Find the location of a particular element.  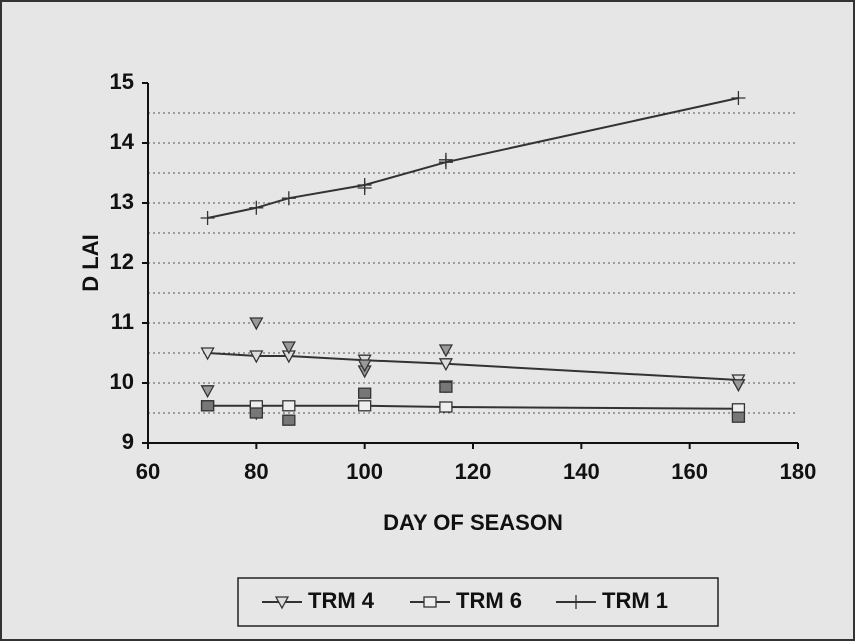

y-tick-label: 12 is located at coordinates (122, 261).